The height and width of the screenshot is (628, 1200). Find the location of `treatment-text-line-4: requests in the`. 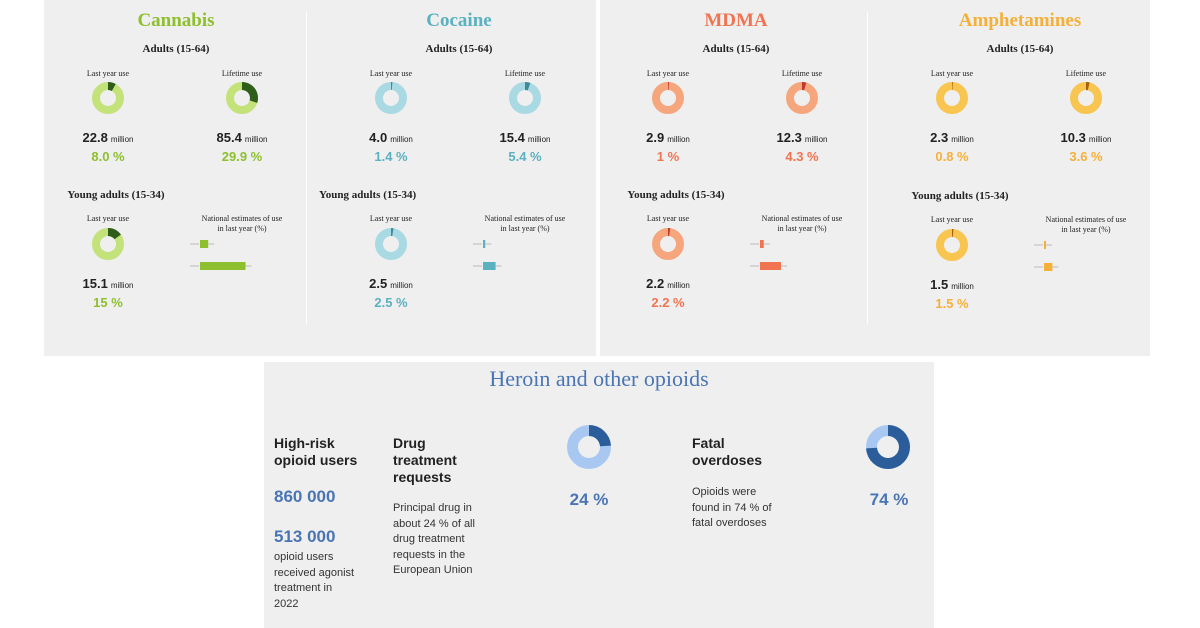

treatment-text-line-4: requests in the is located at coordinates (429, 554).